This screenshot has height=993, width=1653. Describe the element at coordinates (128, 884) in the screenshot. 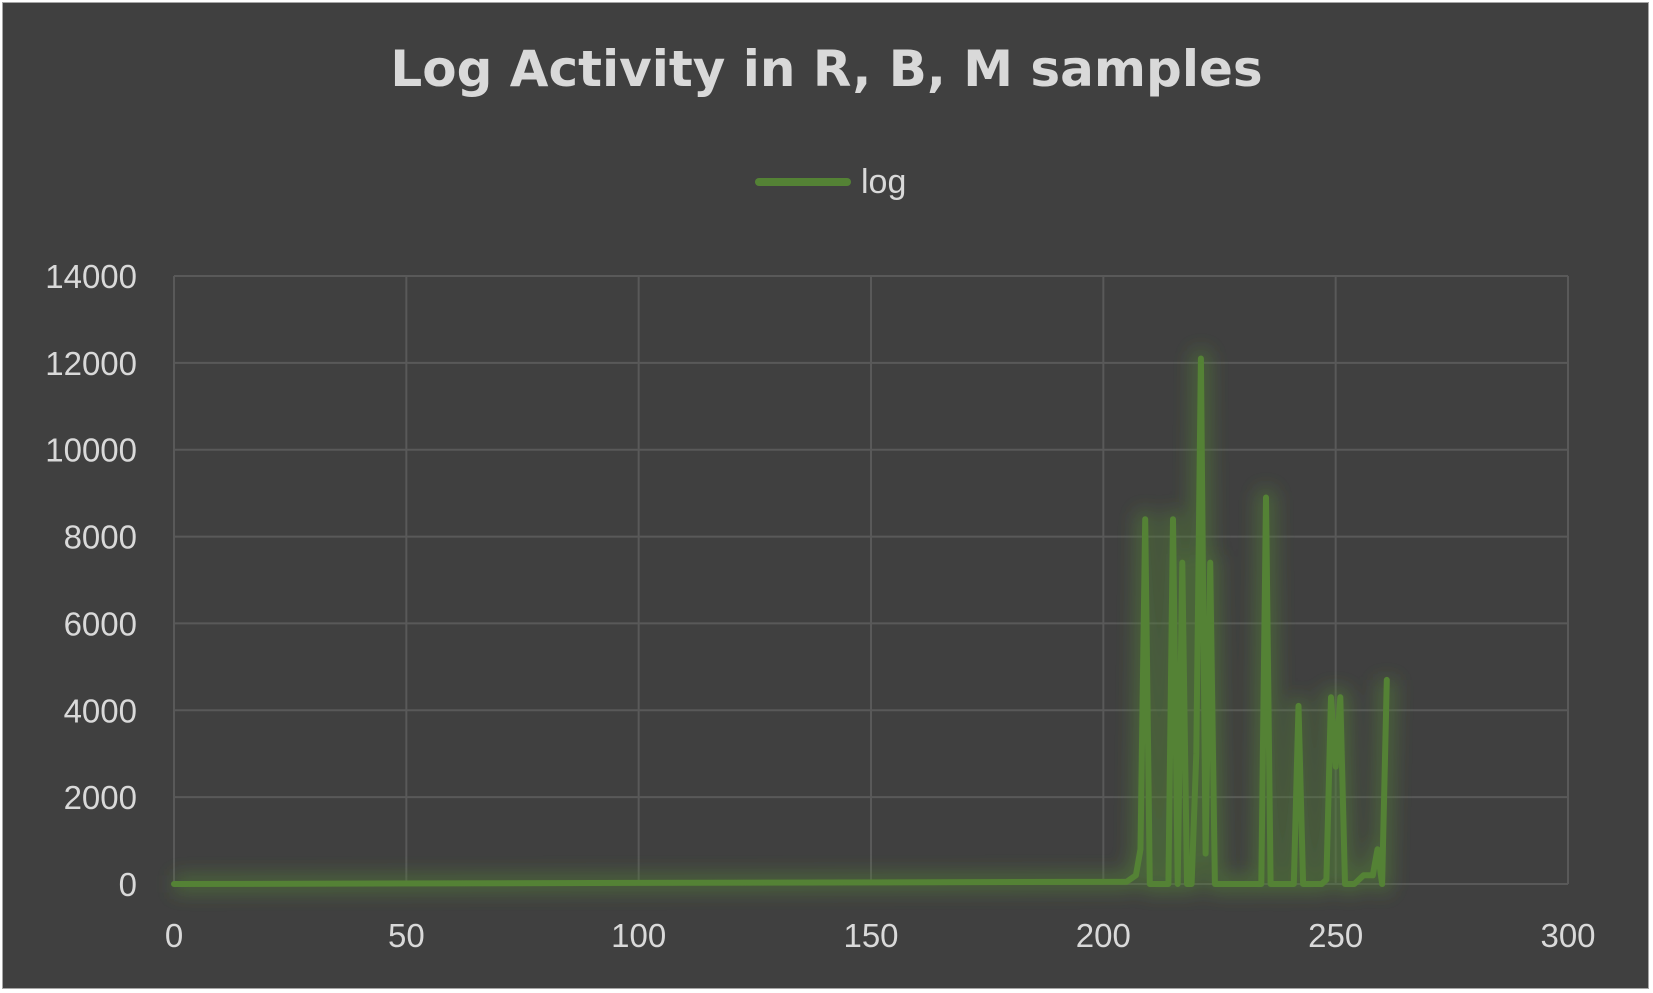

I see `y-tick-label: 0` at that location.